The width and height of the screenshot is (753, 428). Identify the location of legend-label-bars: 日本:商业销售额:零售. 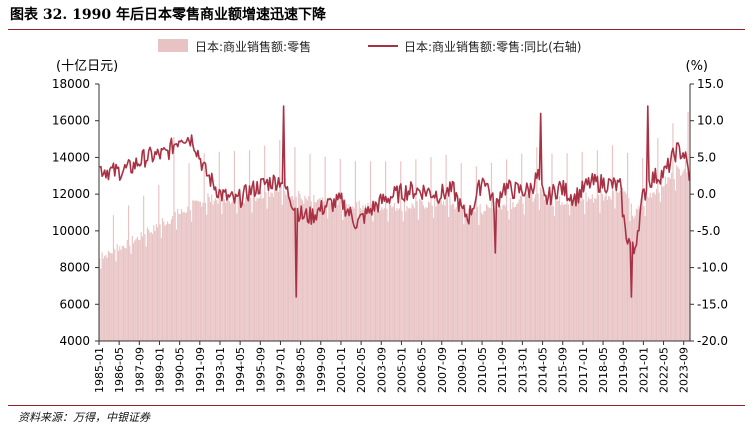
(253, 46).